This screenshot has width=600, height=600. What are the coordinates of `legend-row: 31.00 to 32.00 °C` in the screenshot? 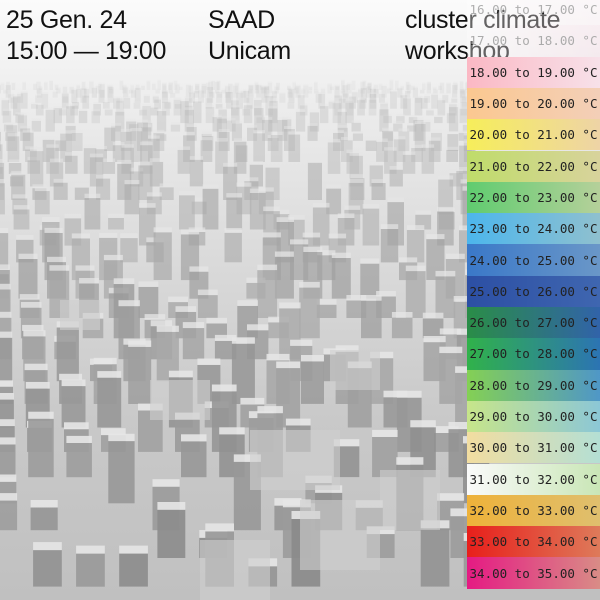 It's located at (533, 479).